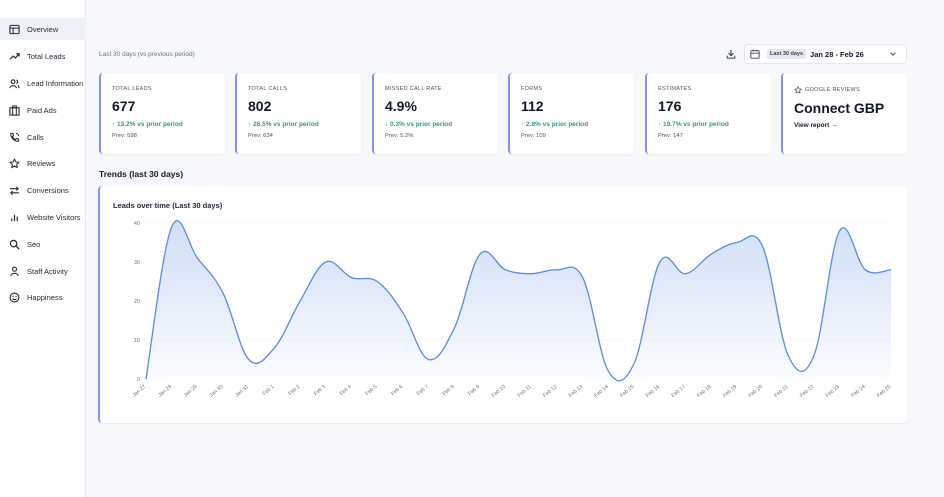 This screenshot has height=497, width=944. I want to click on x-tick-label: Feb 24, so click(858, 391).